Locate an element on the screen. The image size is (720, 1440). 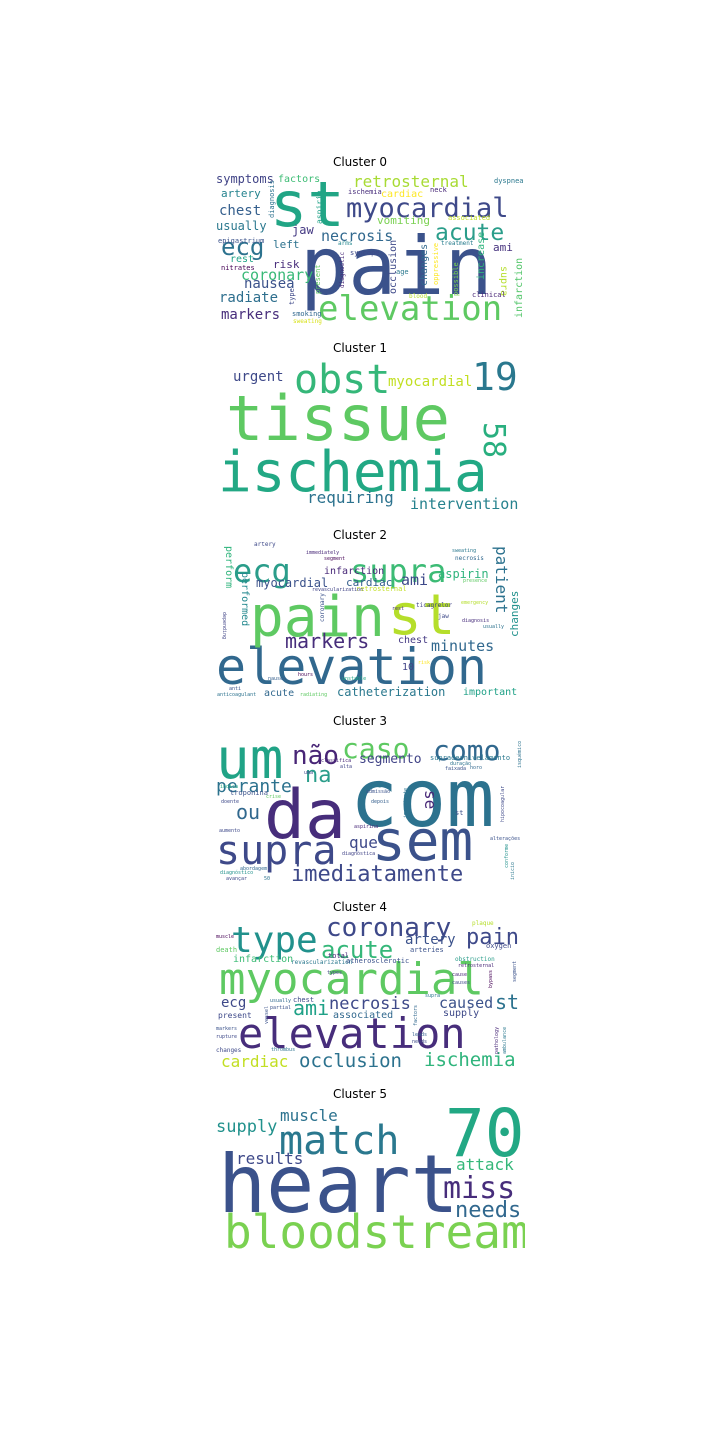
word-aumento: aumento is located at coordinates (229, 831).